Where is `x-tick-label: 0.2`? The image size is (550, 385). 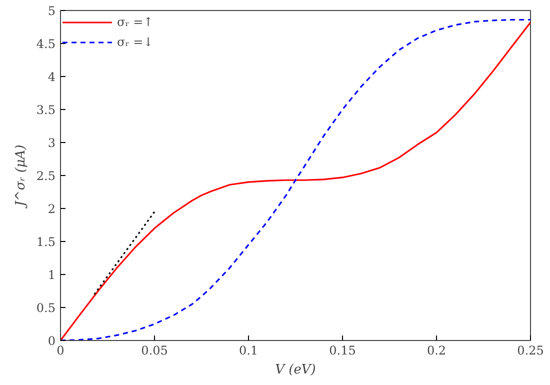
x-tick-label: 0.2 is located at coordinates (436, 351).